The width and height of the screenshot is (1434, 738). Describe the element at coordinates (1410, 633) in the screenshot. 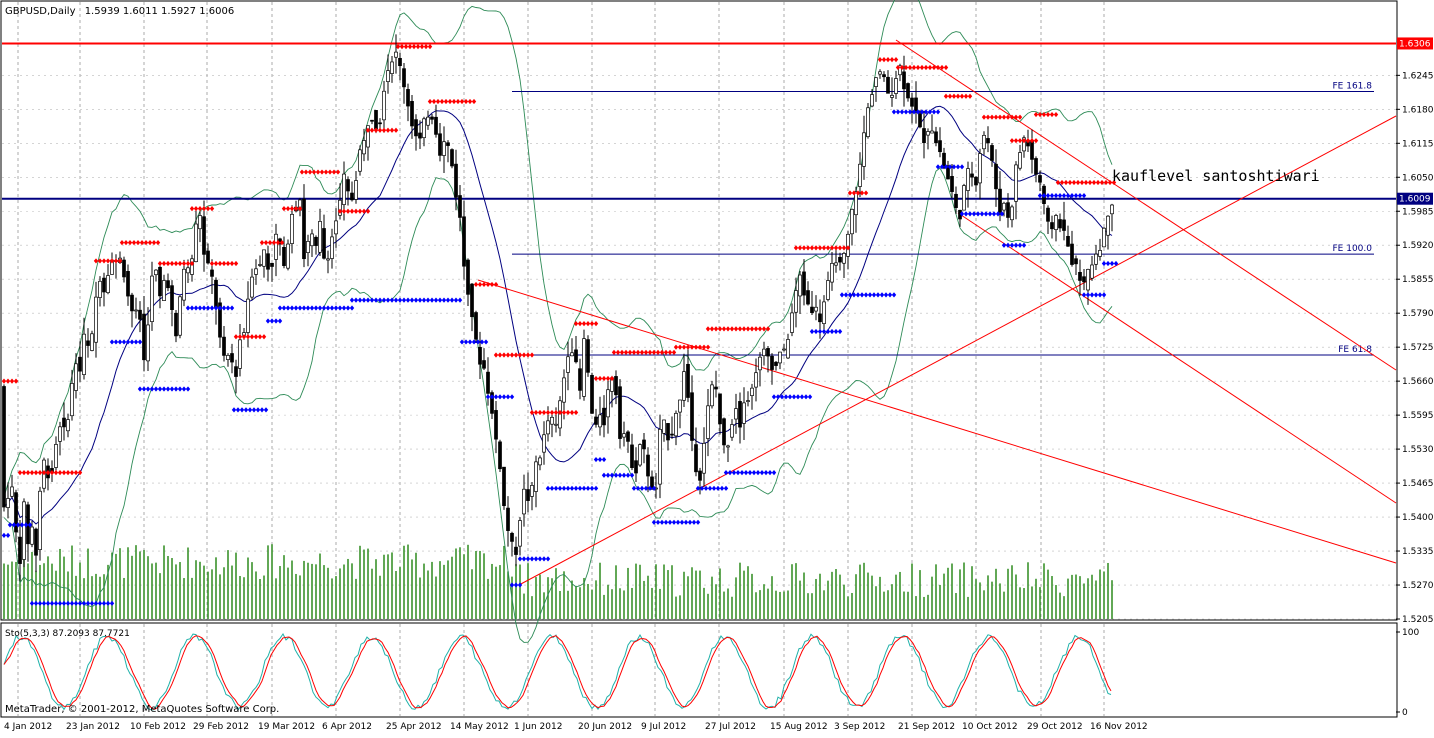

I see `stoch-y-tick-label: 100` at that location.